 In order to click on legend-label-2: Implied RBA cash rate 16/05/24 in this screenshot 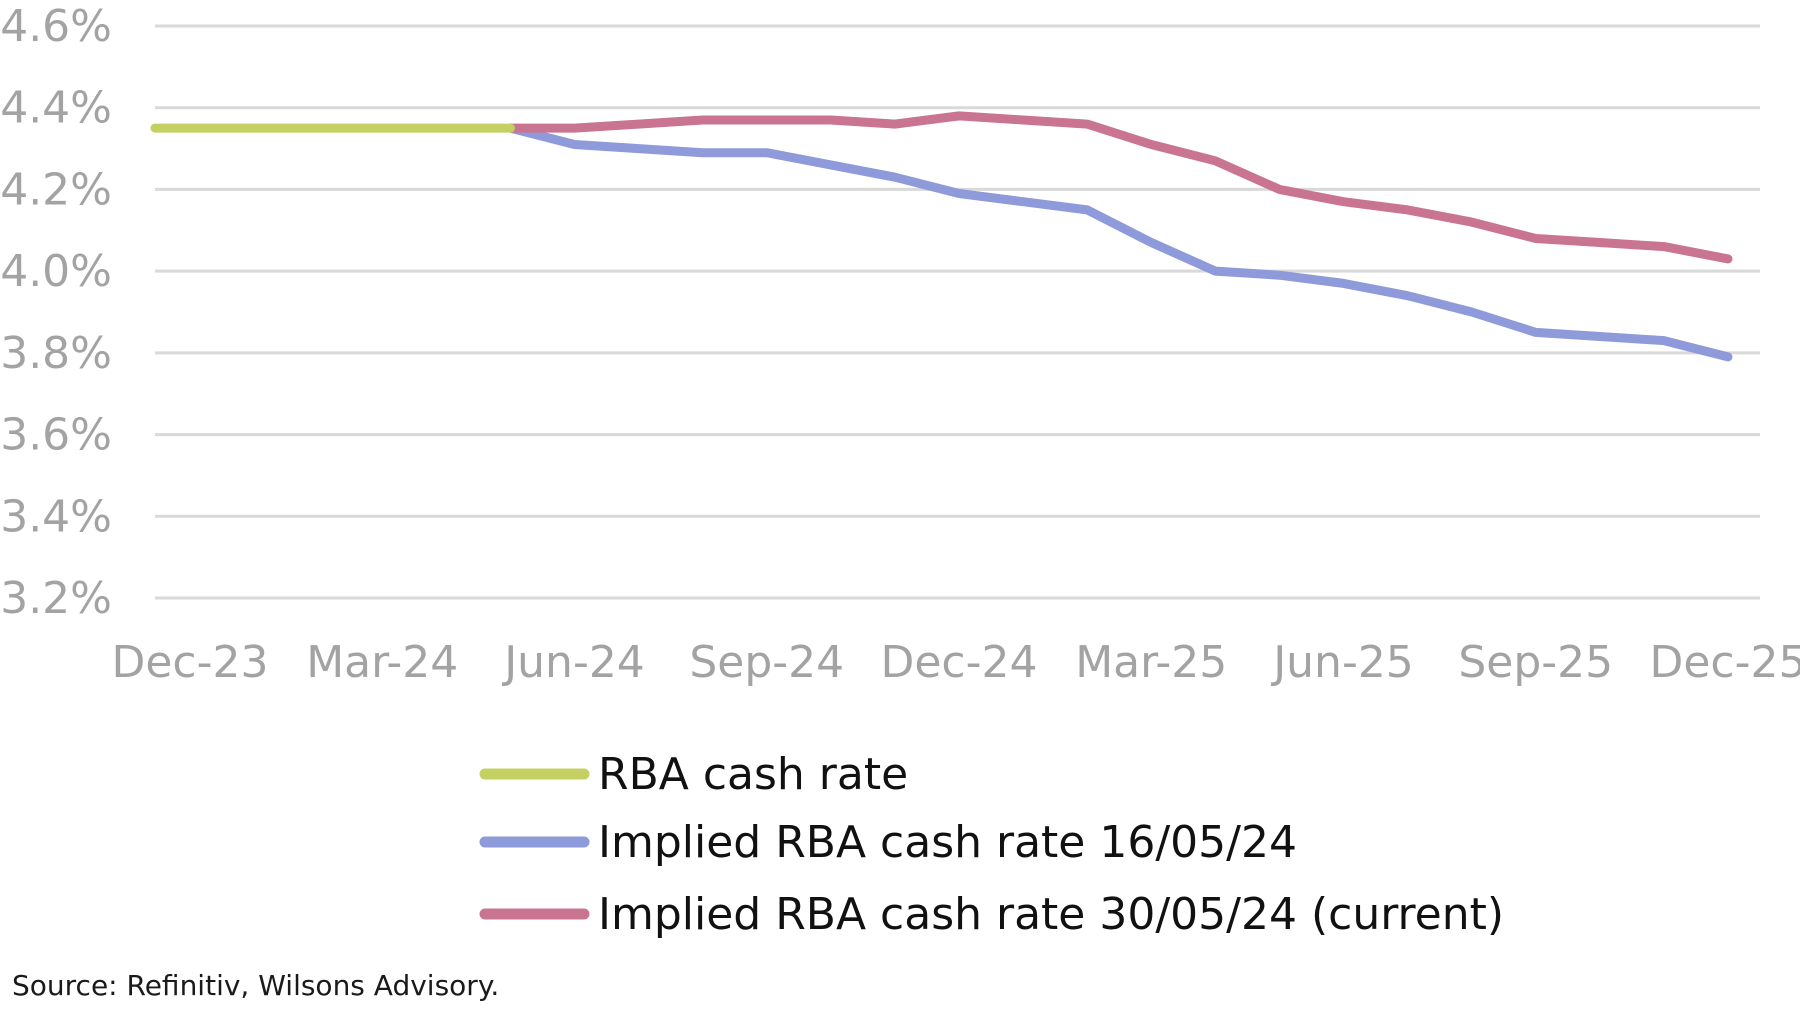, I will do `click(947, 842)`.